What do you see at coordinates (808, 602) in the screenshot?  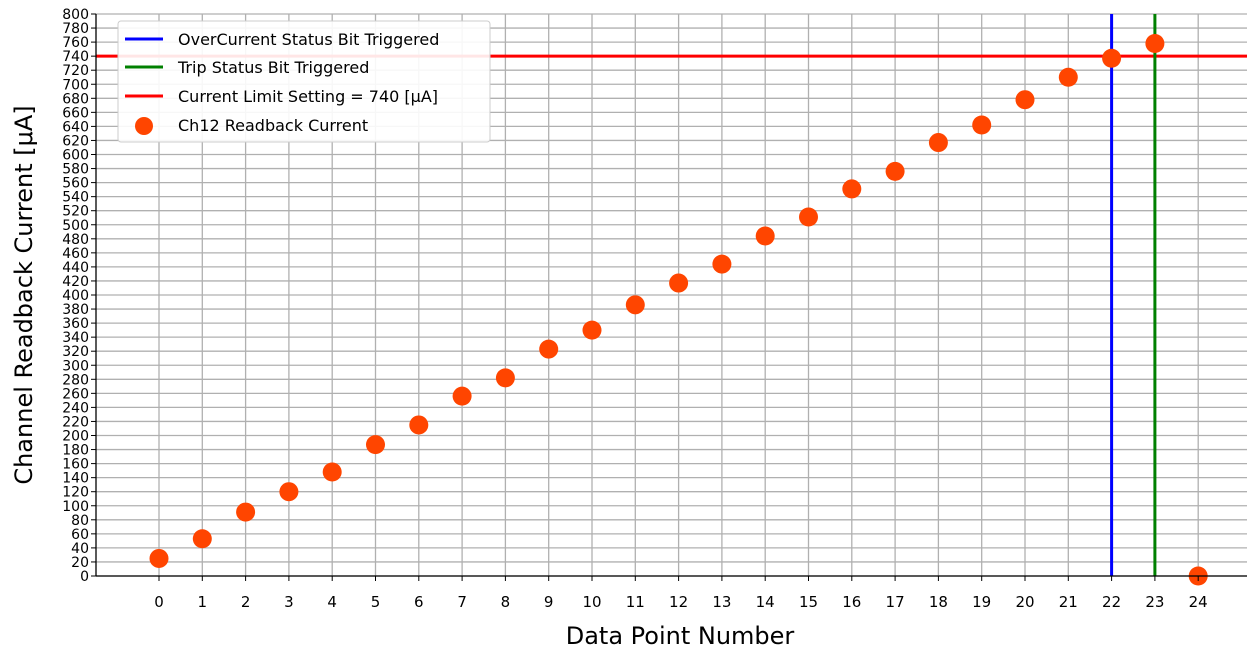 I see `x-tick-label: 15` at bounding box center [808, 602].